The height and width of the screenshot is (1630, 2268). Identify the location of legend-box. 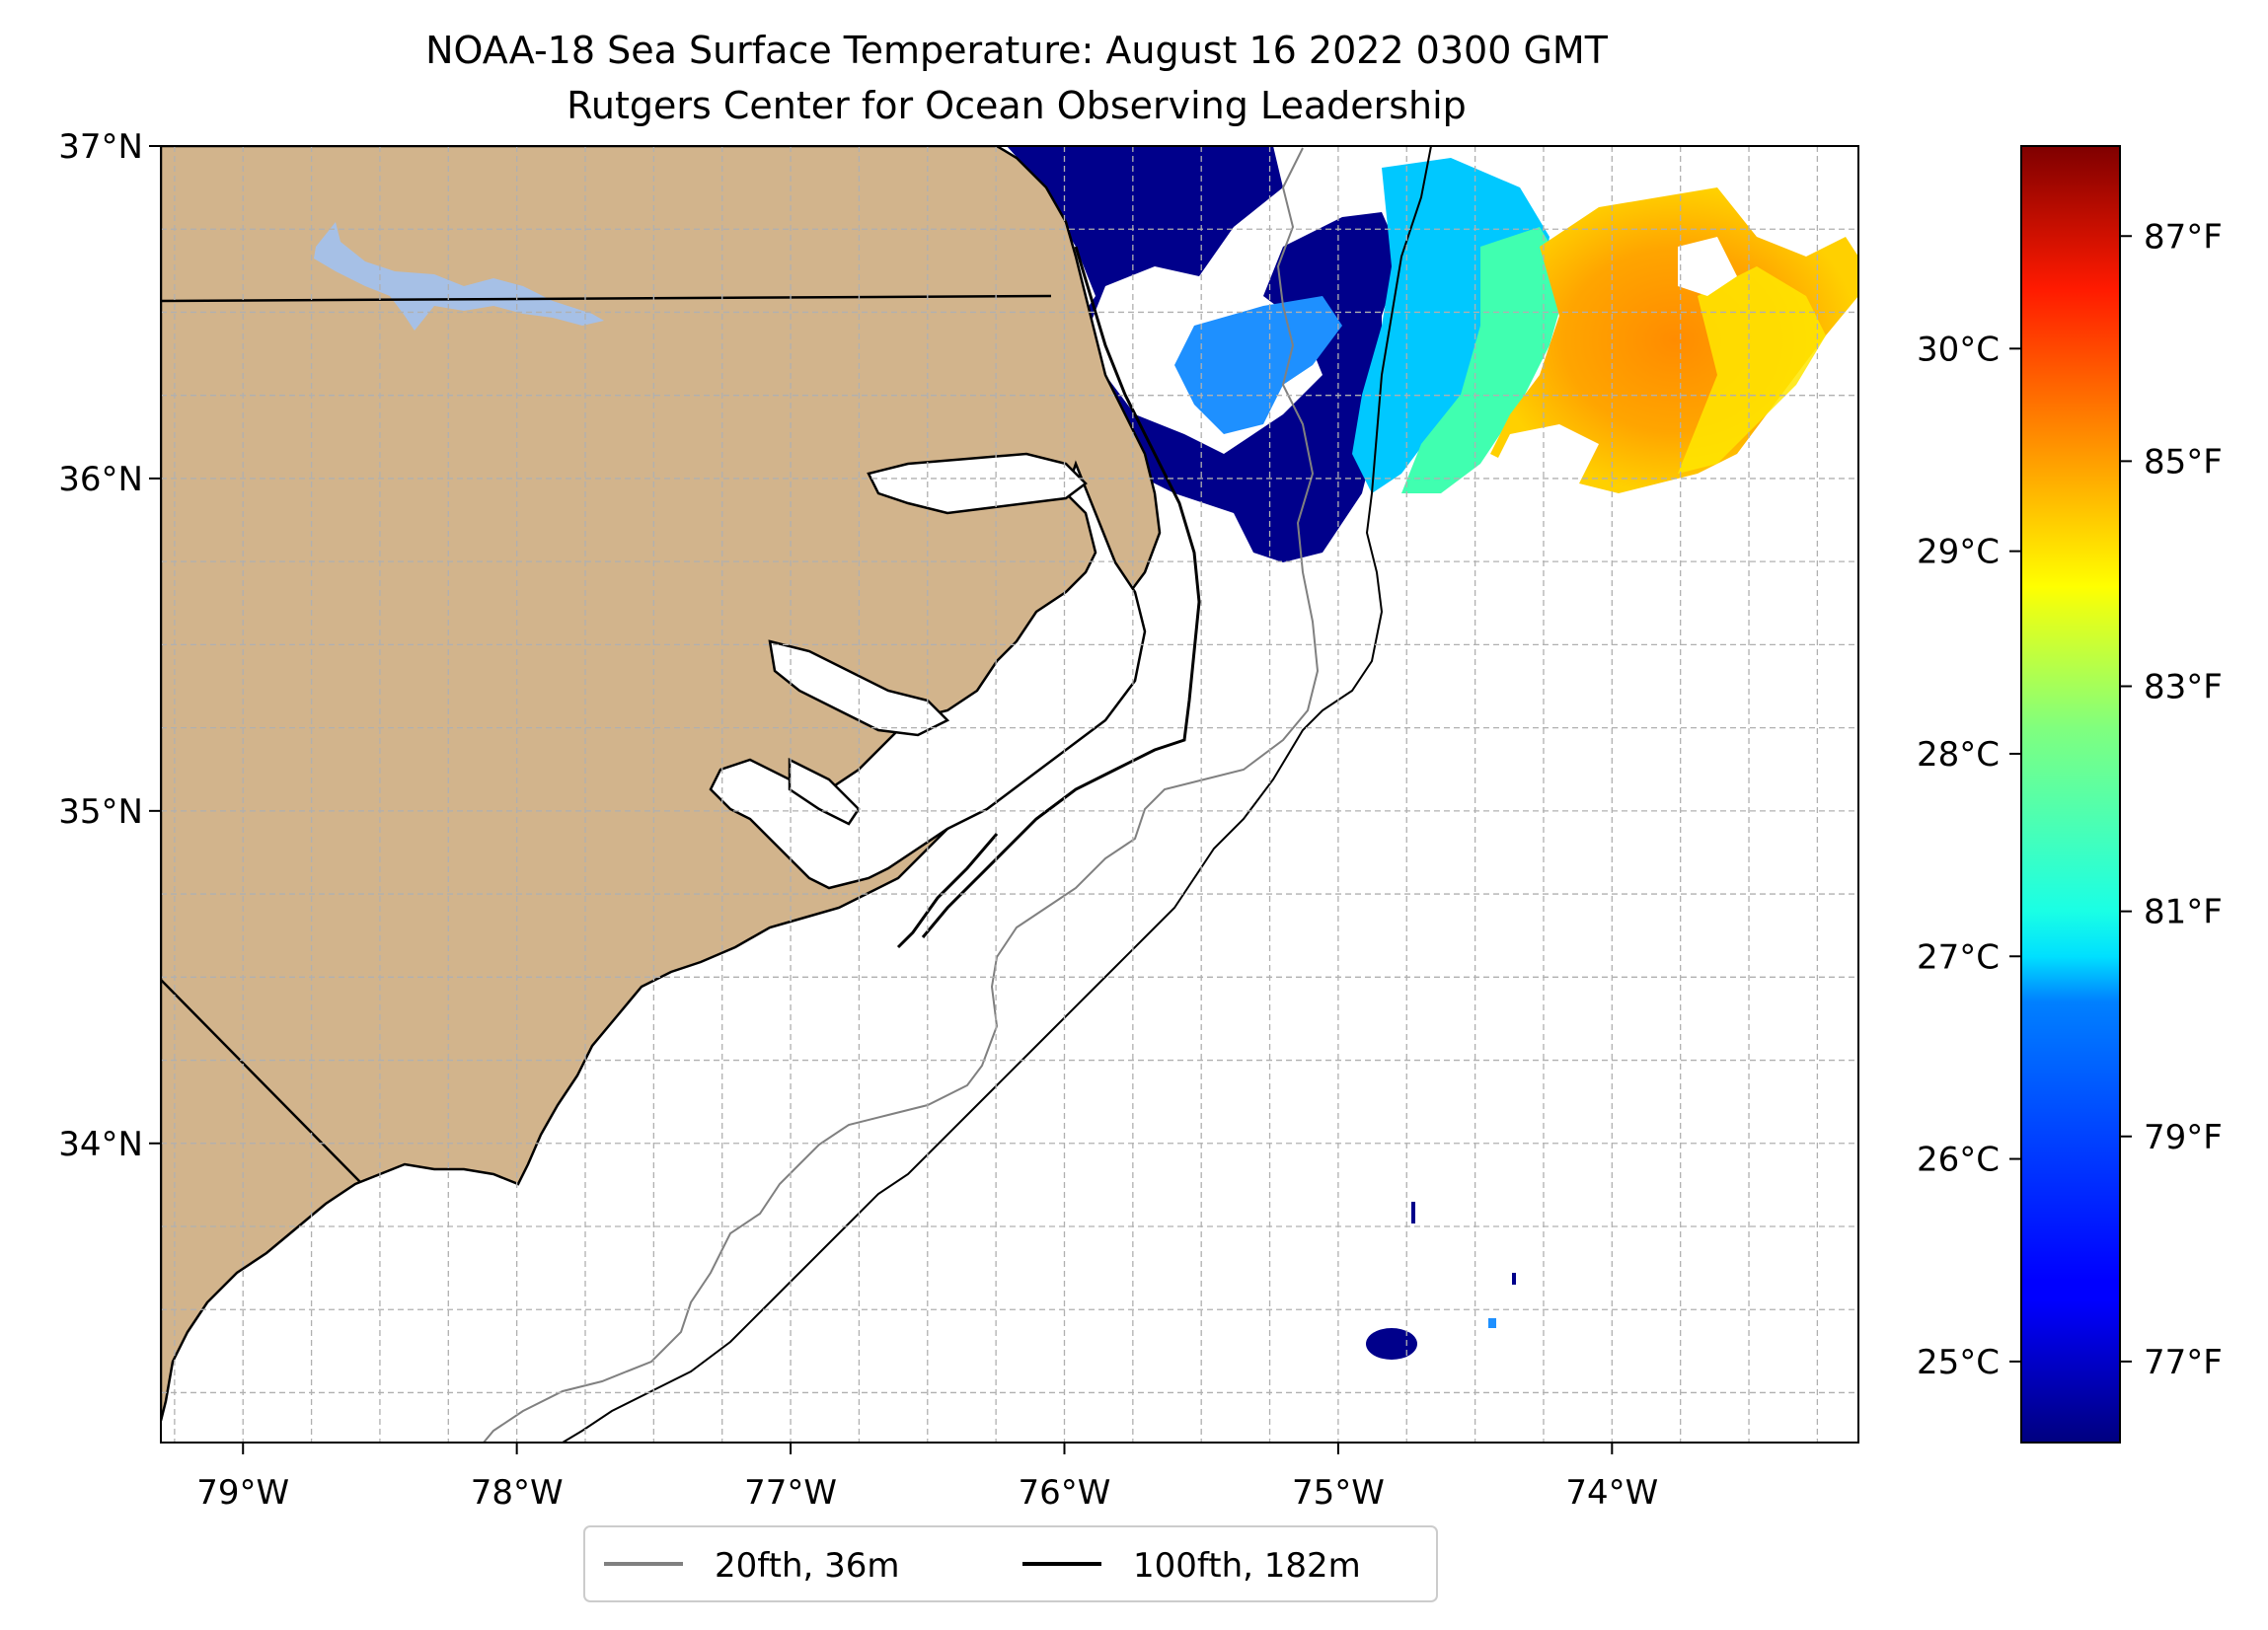
(1011, 1563).